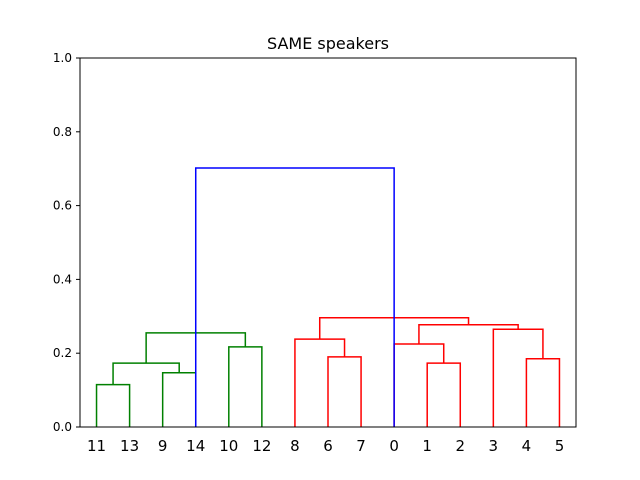  What do you see at coordinates (163, 446) in the screenshot?
I see `x-tick-label: 9` at bounding box center [163, 446].